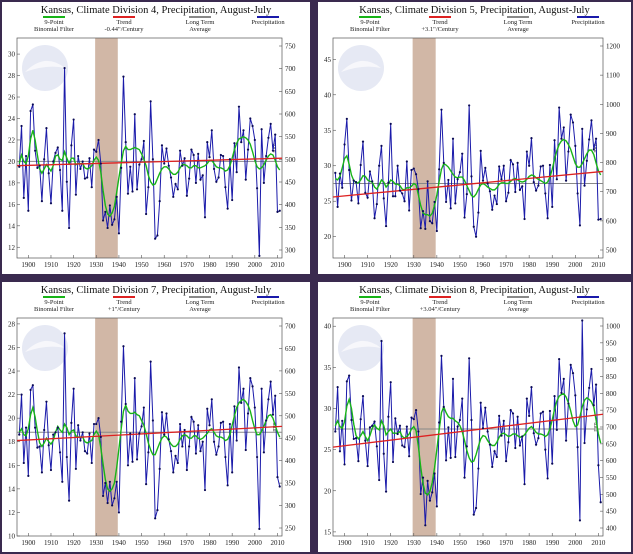  Describe the element at coordinates (12, 248) in the screenshot. I see `y-tick-label: 12` at that location.